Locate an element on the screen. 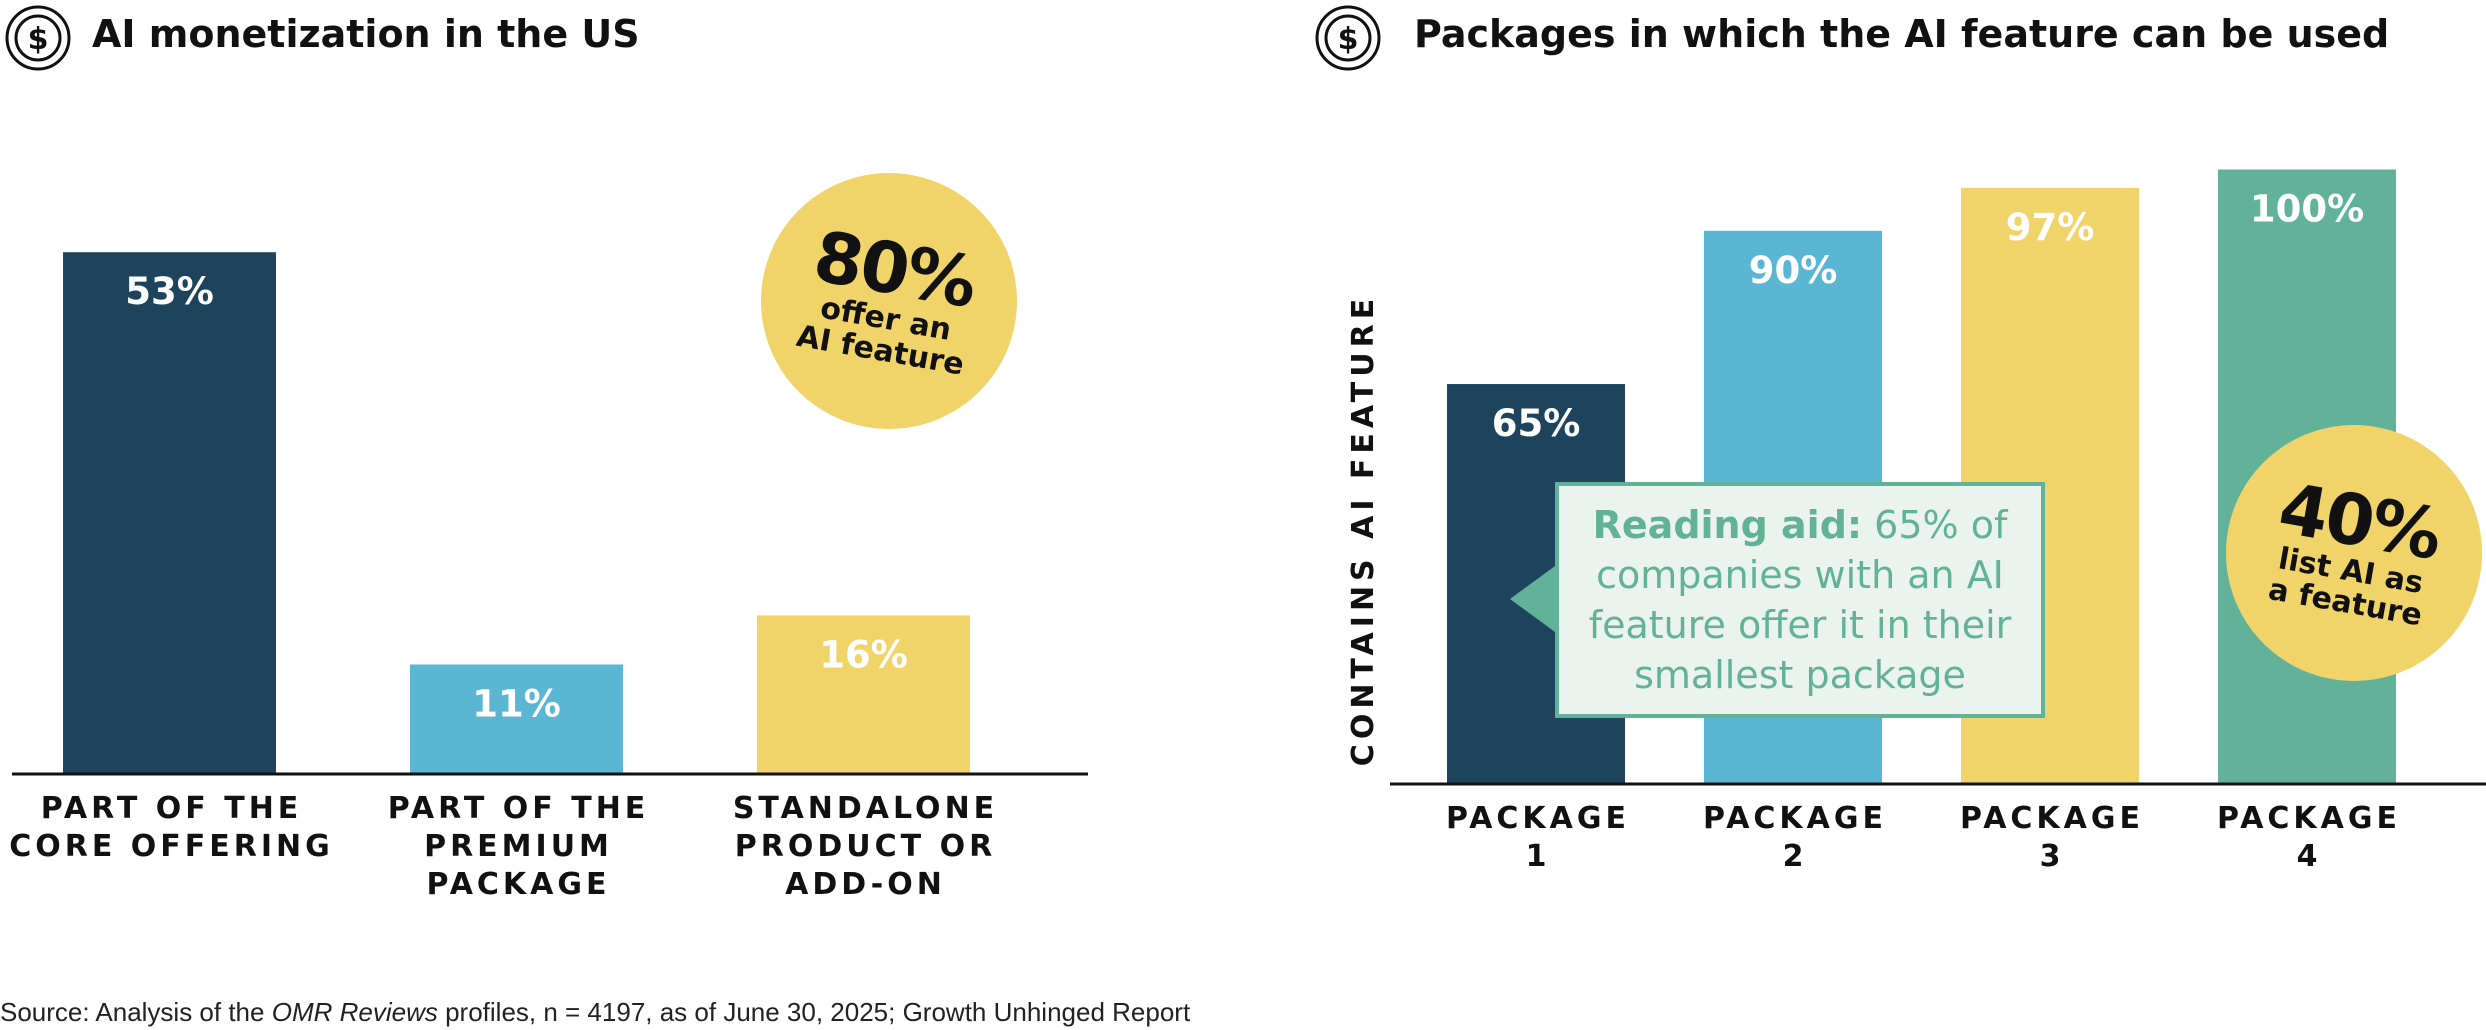 This screenshot has height=1030, width=2486. category-label: 1 is located at coordinates (1538, 856).